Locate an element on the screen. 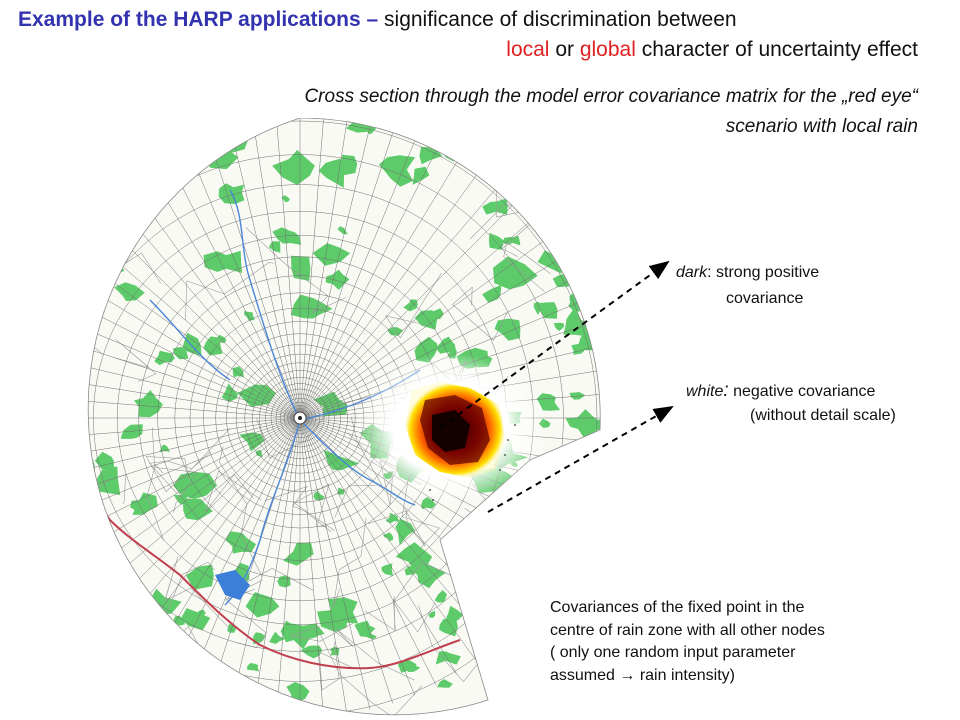 Image resolution: width=960 pixels, height=720 pixels. center-node is located at coordinates (300, 418).